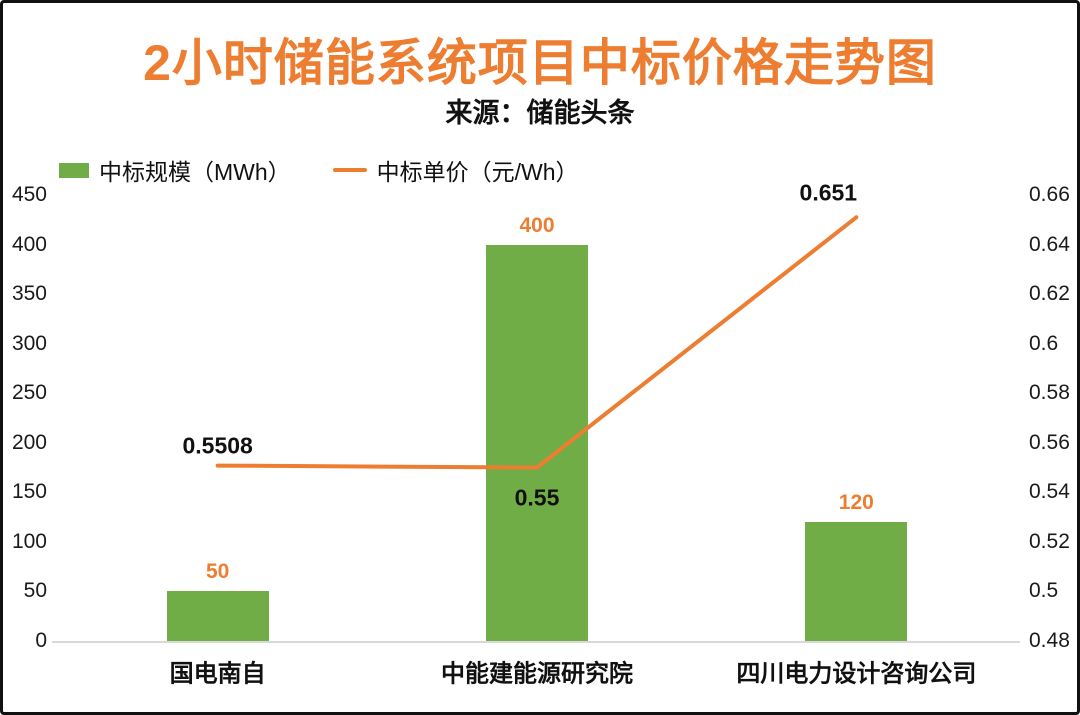 The height and width of the screenshot is (715, 1080). Describe the element at coordinates (35, 591) in the screenshot. I see `left-axis-tick-label: 50` at that location.